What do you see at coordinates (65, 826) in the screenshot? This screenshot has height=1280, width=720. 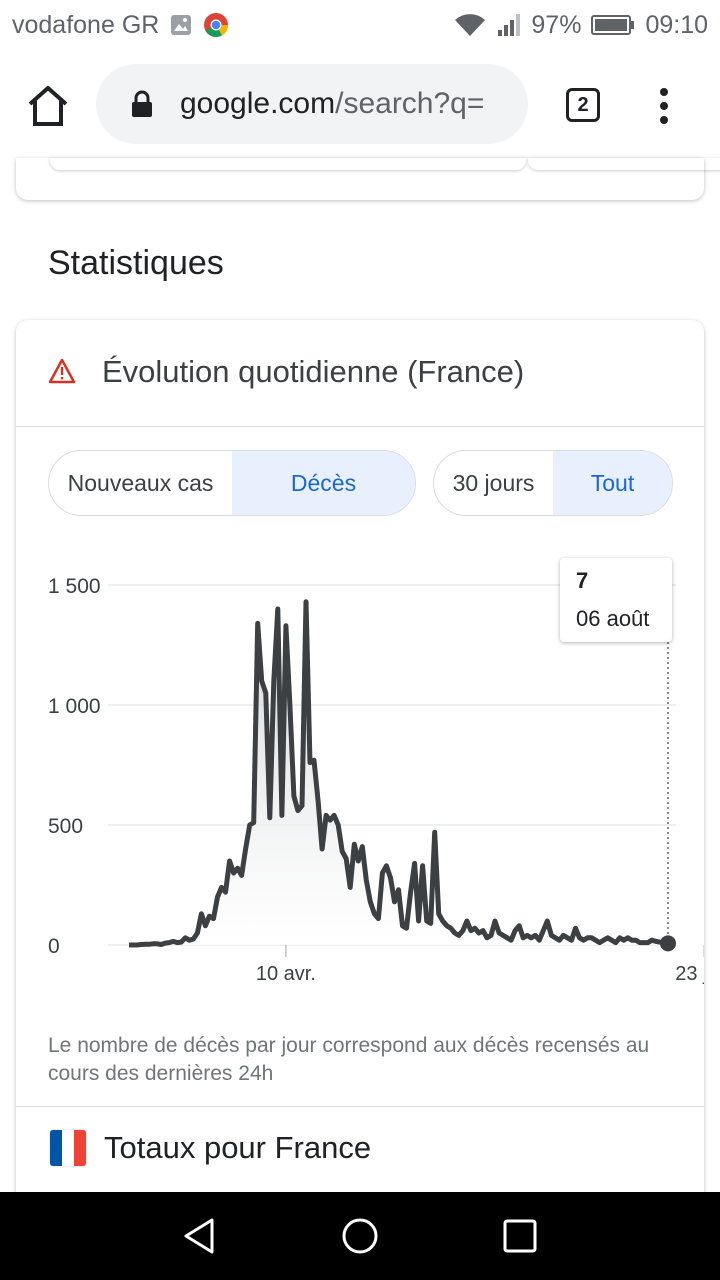 I see `y-tick-label: 500` at bounding box center [65, 826].